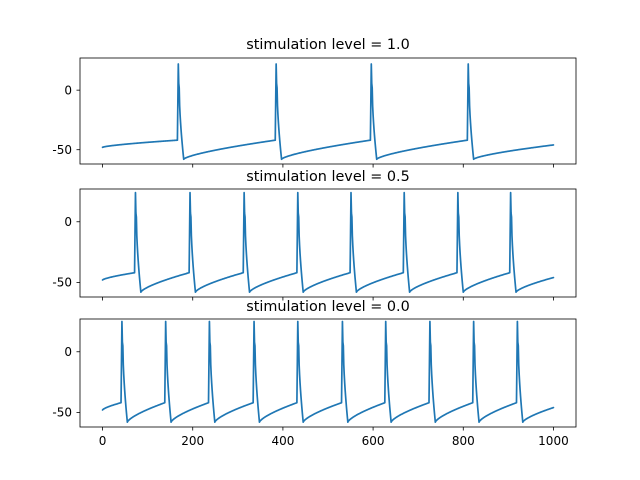 The image size is (640, 480). I want to click on x-tick-label: 600, so click(373, 441).